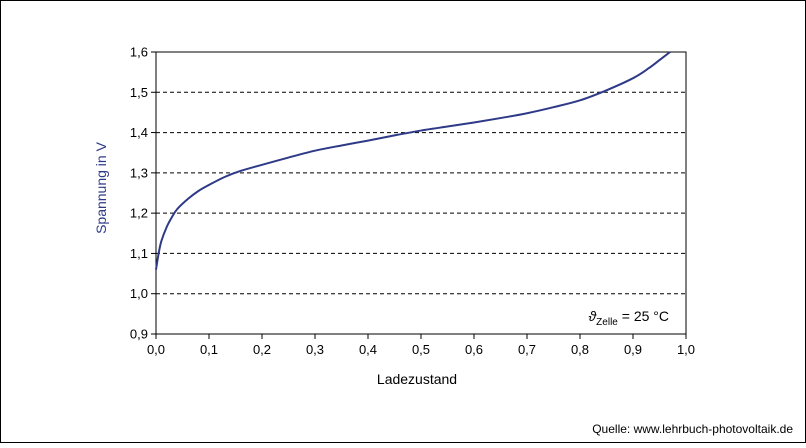 This screenshot has height=448, width=806. Describe the element at coordinates (139, 334) in the screenshot. I see `y-tick-label: 0,9` at that location.